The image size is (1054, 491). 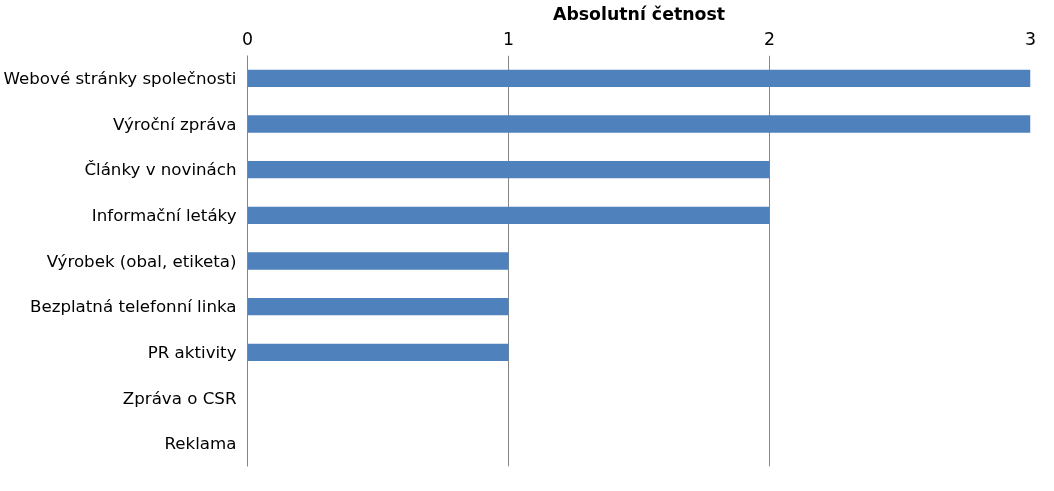 What do you see at coordinates (133, 307) in the screenshot?
I see `y-tick-label: Bezplatná telefonní linka` at bounding box center [133, 307].